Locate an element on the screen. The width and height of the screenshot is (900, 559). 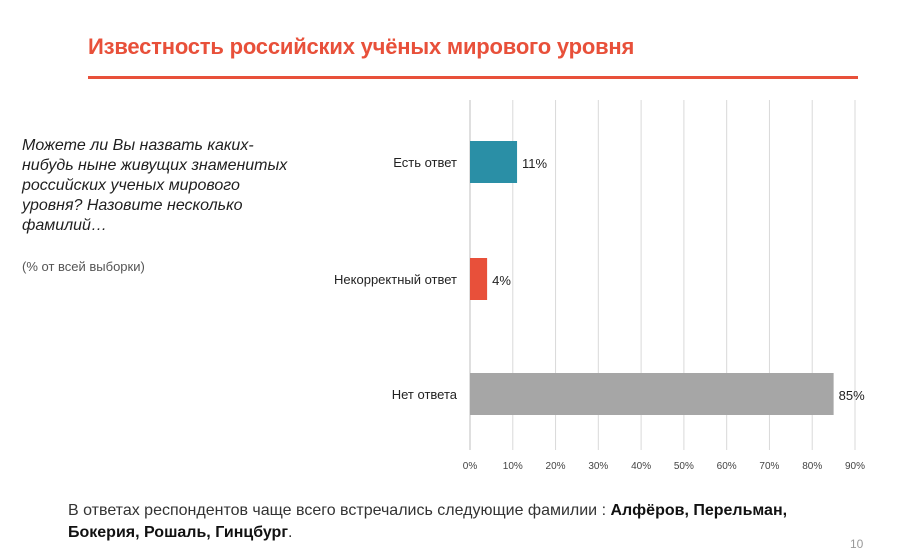
x-tick-label: 10% is located at coordinates (513, 466).